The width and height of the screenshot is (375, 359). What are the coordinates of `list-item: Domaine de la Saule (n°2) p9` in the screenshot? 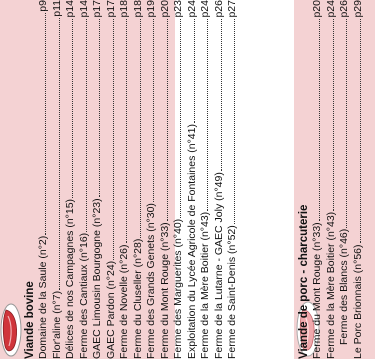 It's located at (44, 179).